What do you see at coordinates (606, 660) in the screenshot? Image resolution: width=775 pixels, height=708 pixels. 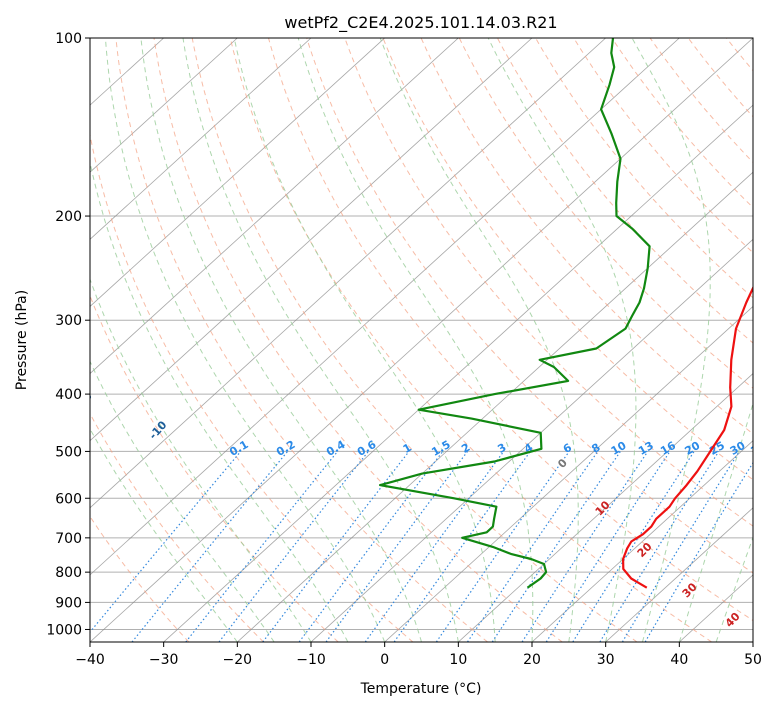 I see `x-tick-label: 30` at bounding box center [606, 660].